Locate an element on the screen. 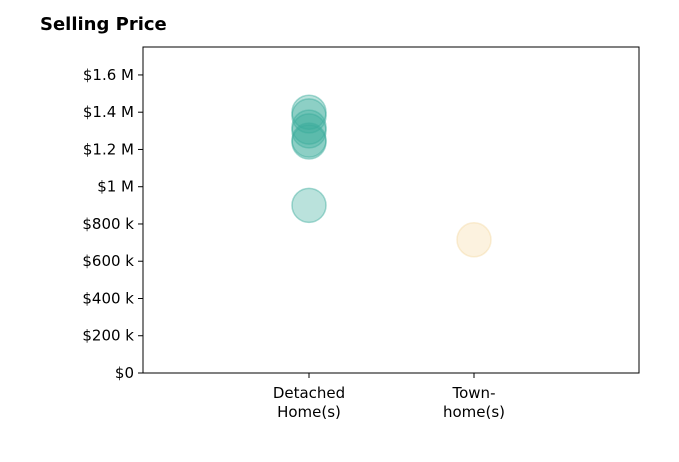 The width and height of the screenshot is (679, 462). y-tick-label: $1.2 M is located at coordinates (108, 149).